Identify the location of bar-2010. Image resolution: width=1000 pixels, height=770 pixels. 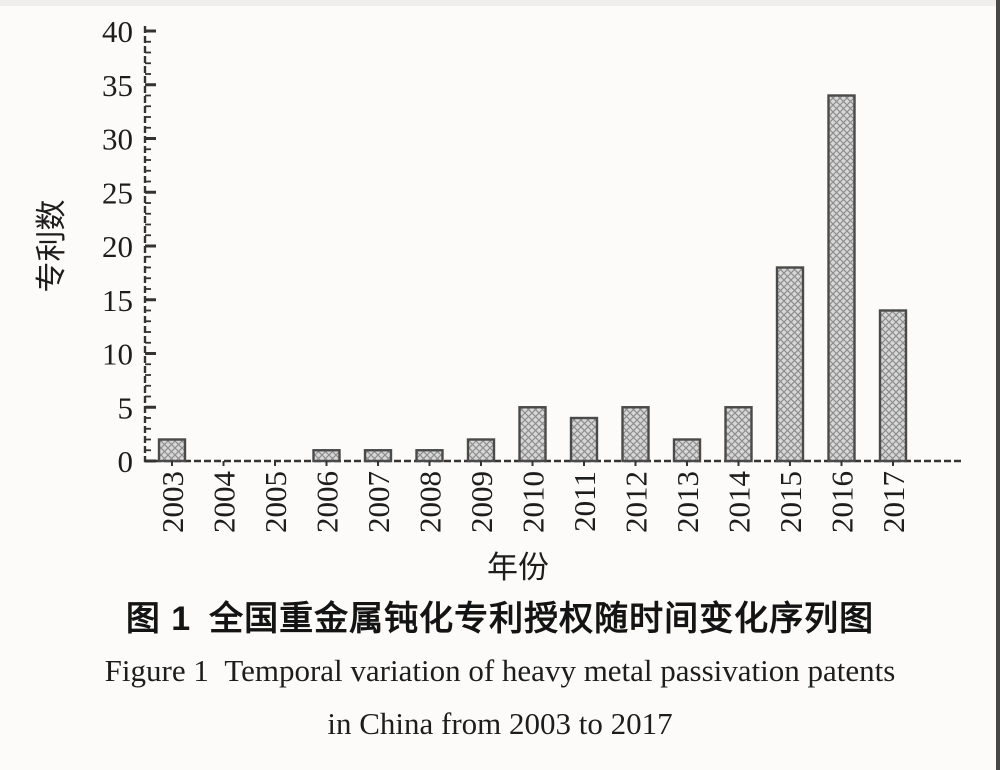
(532, 434).